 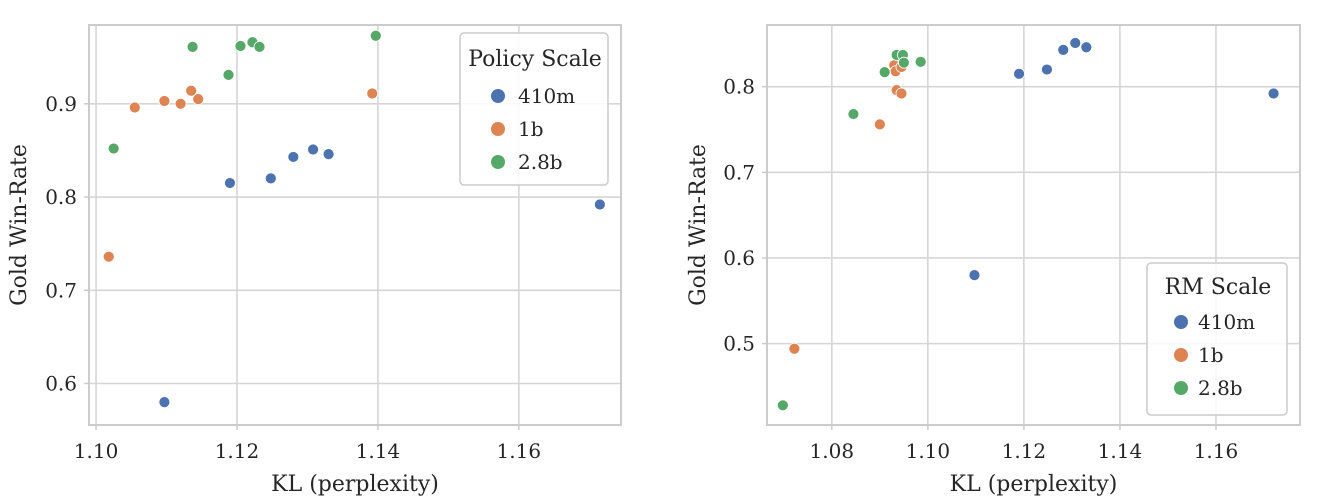 What do you see at coordinates (832, 451) in the screenshot?
I see `x-tick-label: 1.08` at bounding box center [832, 451].